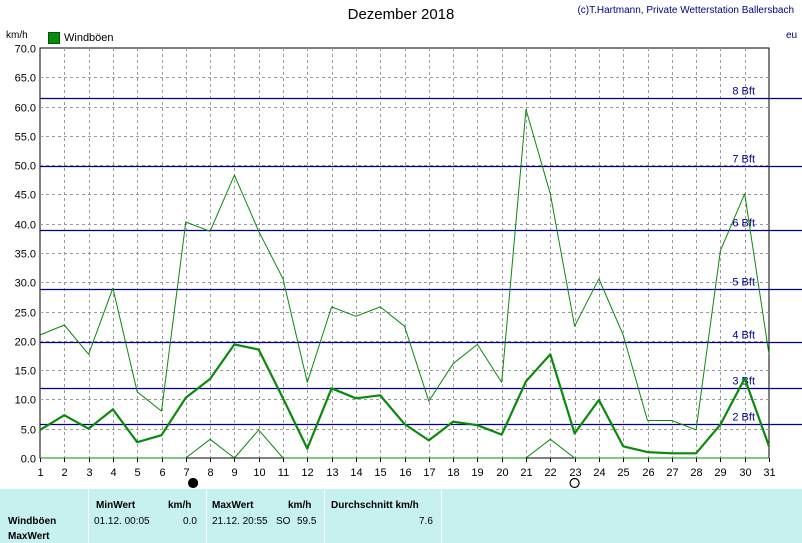 Image resolution: width=802 pixels, height=543 pixels. What do you see at coordinates (25, 50) in the screenshot?
I see `y-tick-label: 70.0` at bounding box center [25, 50].